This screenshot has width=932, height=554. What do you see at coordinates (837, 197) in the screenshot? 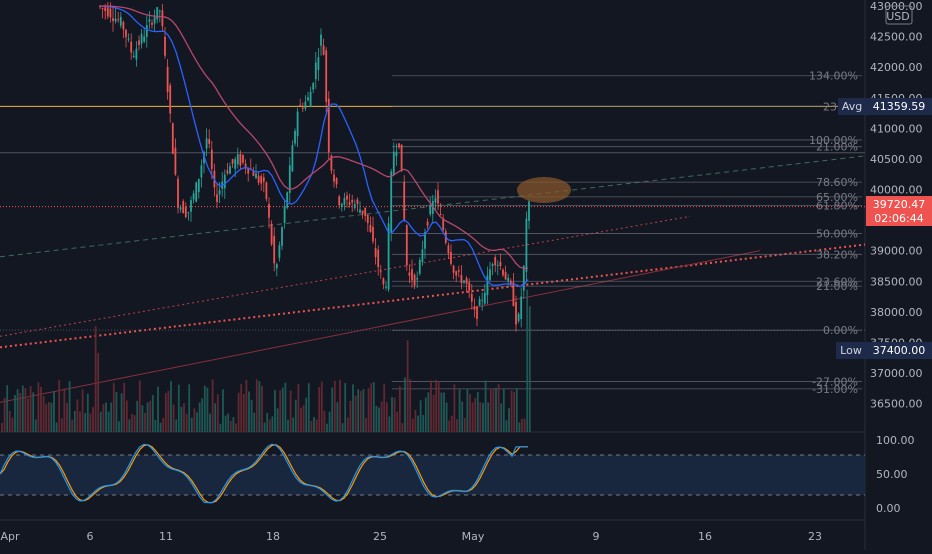
I see `fib-level-label: 65.00%` at bounding box center [837, 197].